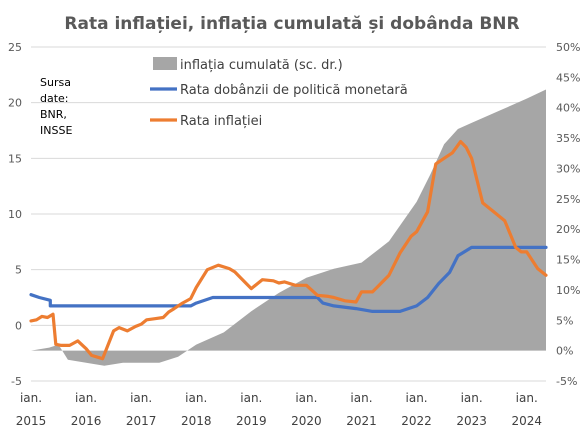  What do you see at coordinates (53, 114) in the screenshot?
I see `source-note-line: BNR,` at bounding box center [53, 114].